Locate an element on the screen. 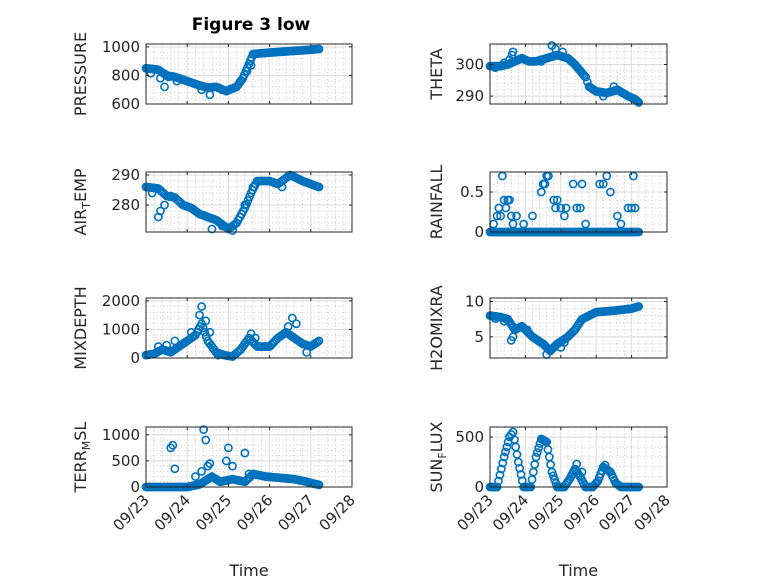  y-tick-label: 500 is located at coordinates (125, 461).